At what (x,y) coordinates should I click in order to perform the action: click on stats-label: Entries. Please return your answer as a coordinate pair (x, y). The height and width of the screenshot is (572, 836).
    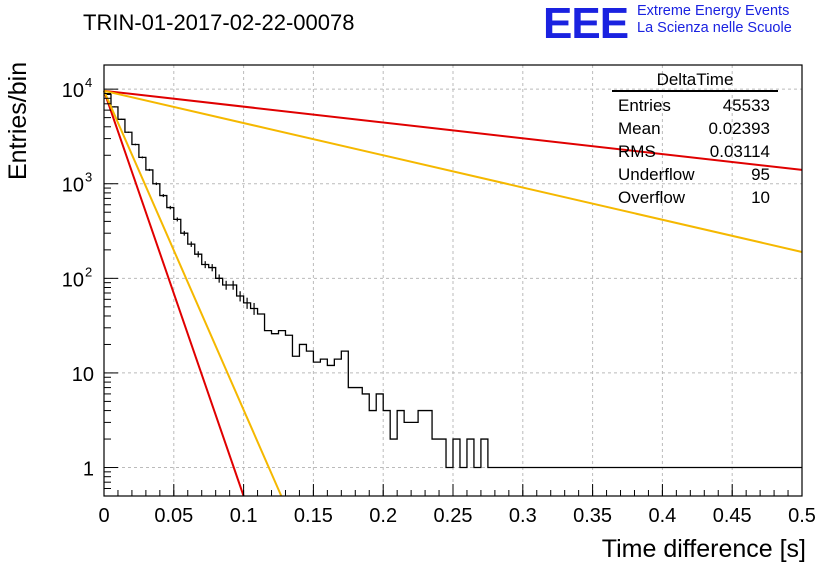
    Looking at the image, I should click on (644, 105).